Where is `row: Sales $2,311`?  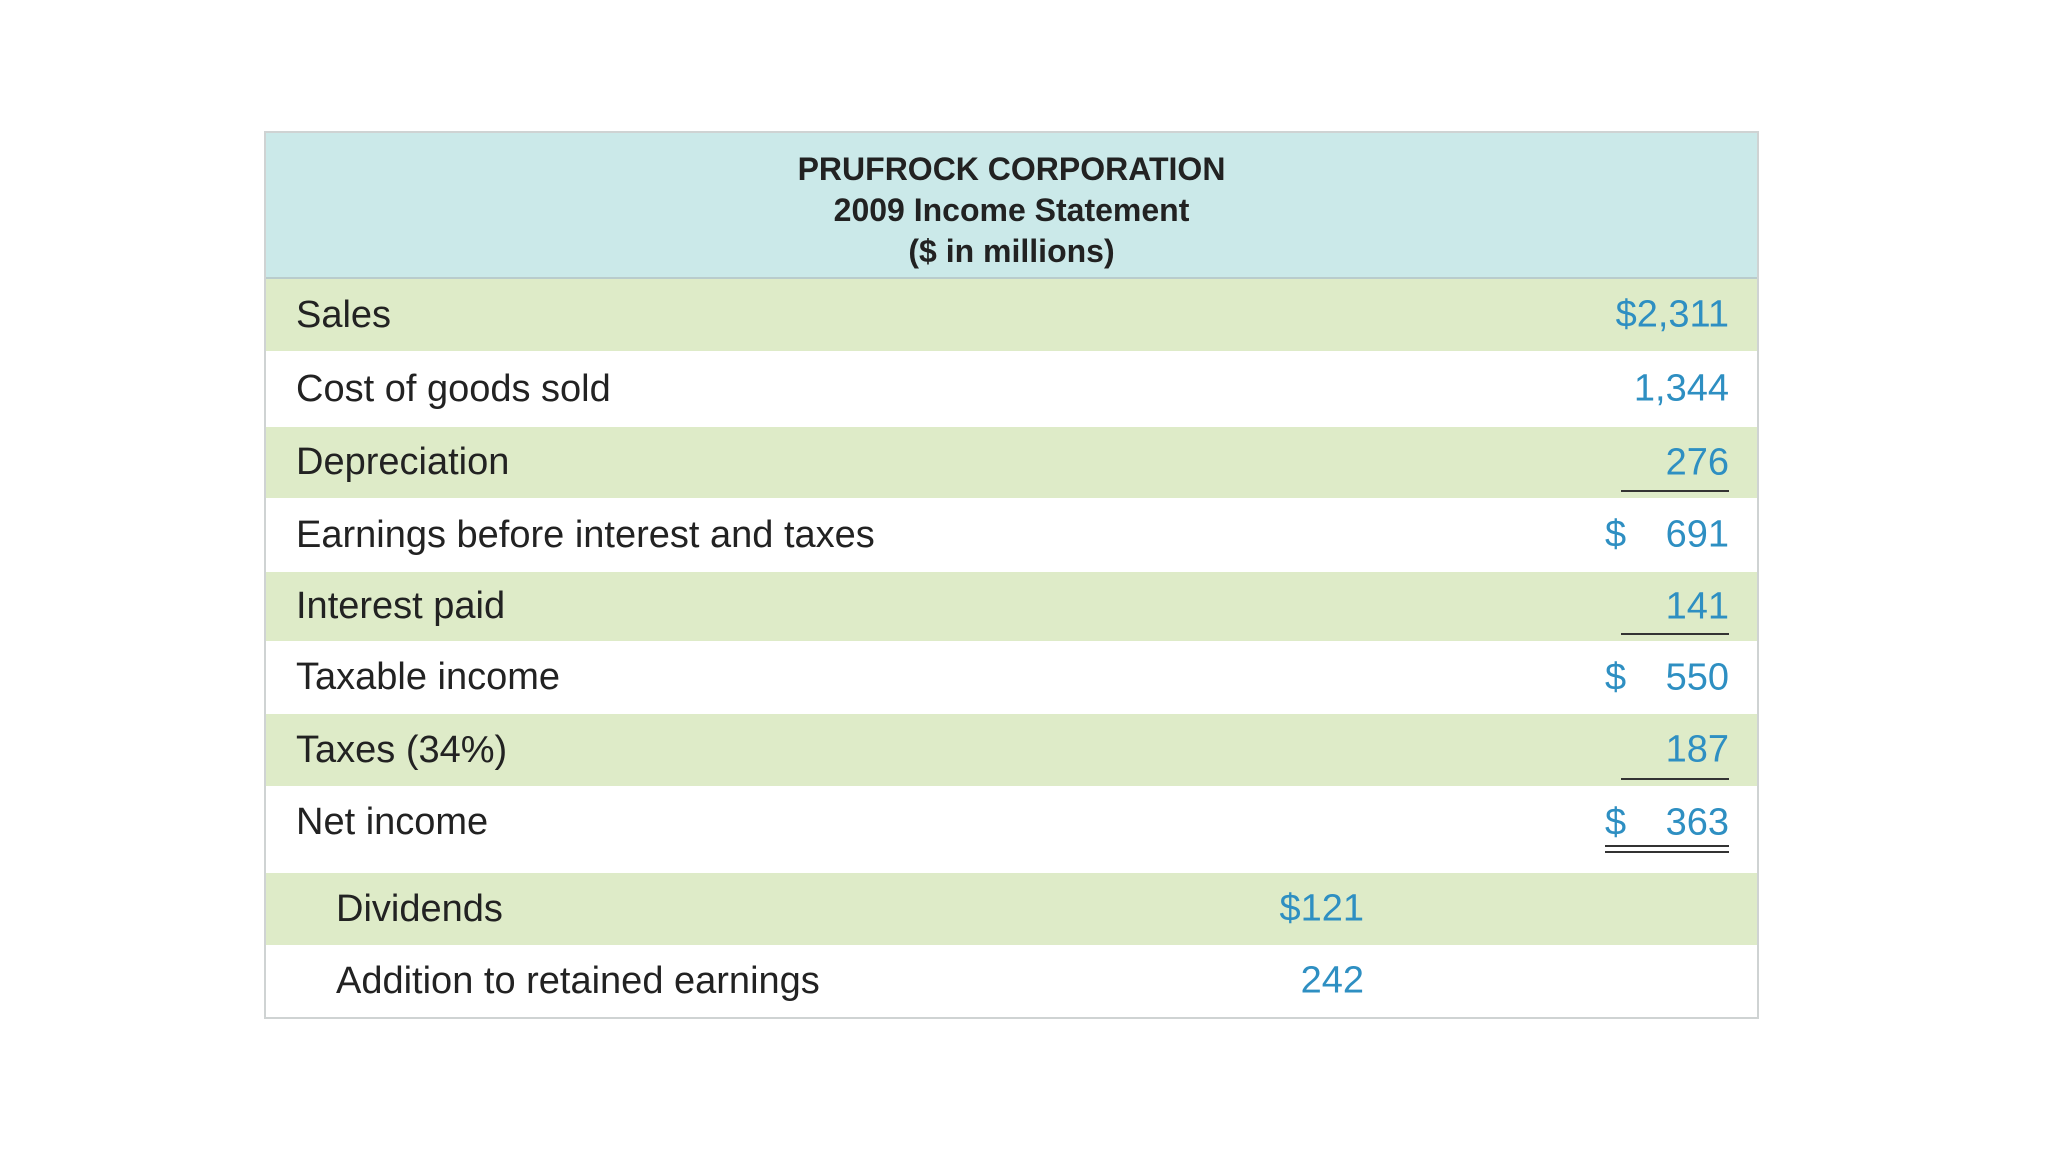
row: Sales $2,311 is located at coordinates (1011, 315).